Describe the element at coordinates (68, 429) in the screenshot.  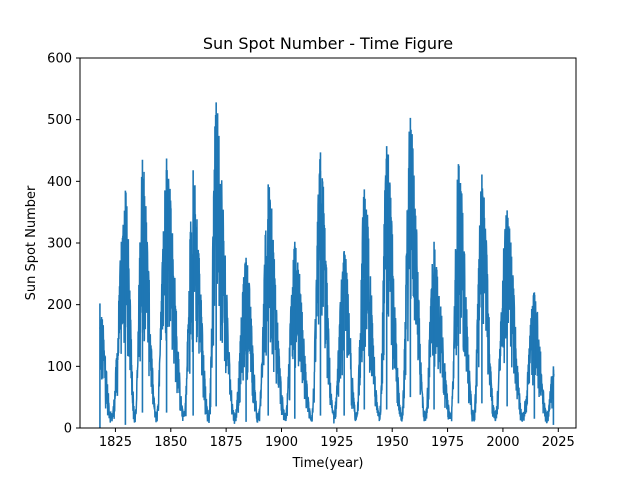
I see `y-tick-label: 0` at that location.